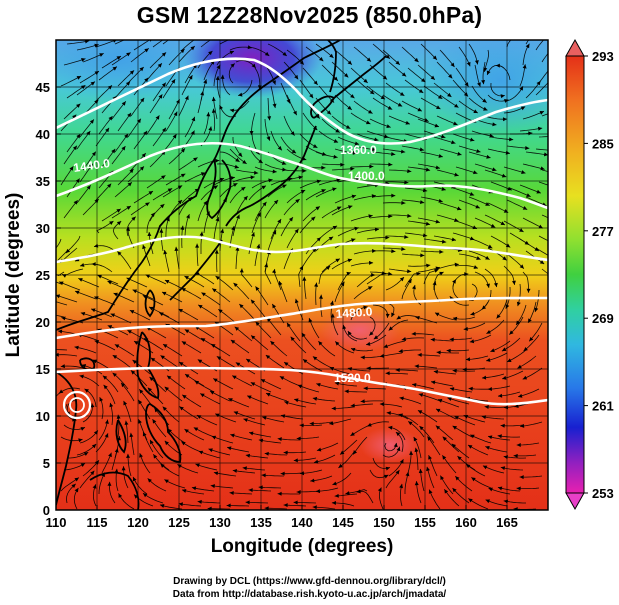 This screenshot has width=619, height=605. What do you see at coordinates (43, 87) in the screenshot?
I see `latitude-tick-label: 45` at bounding box center [43, 87].